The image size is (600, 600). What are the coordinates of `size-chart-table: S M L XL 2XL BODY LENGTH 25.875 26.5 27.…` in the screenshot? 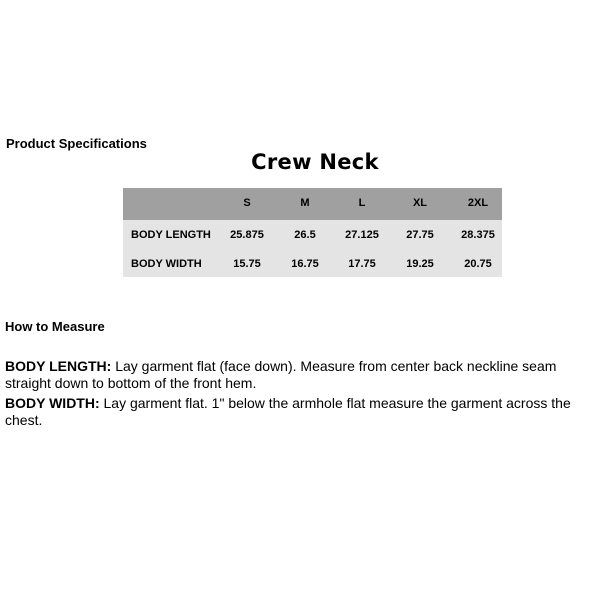 It's located at (312, 232).